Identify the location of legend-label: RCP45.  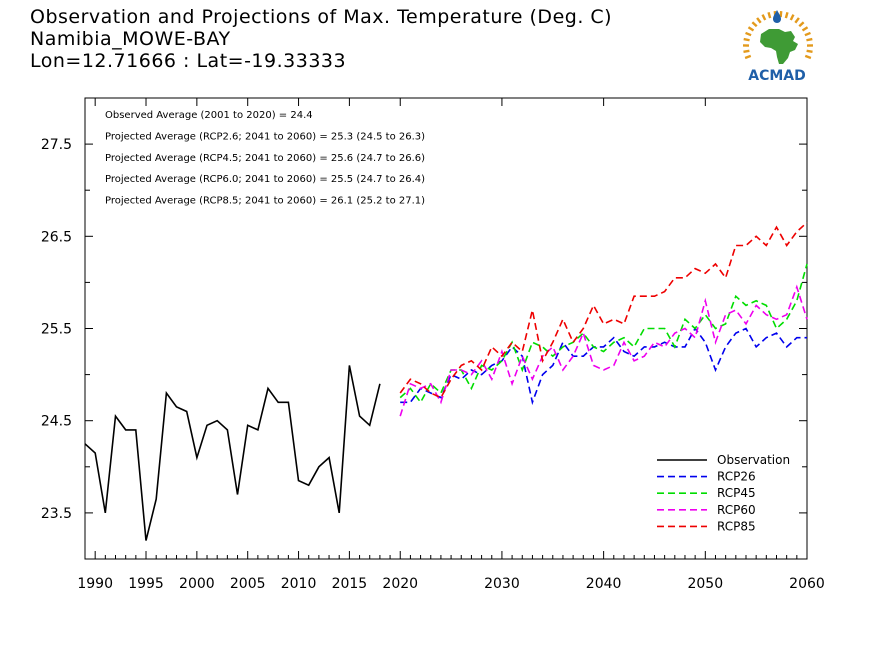
(736, 493).